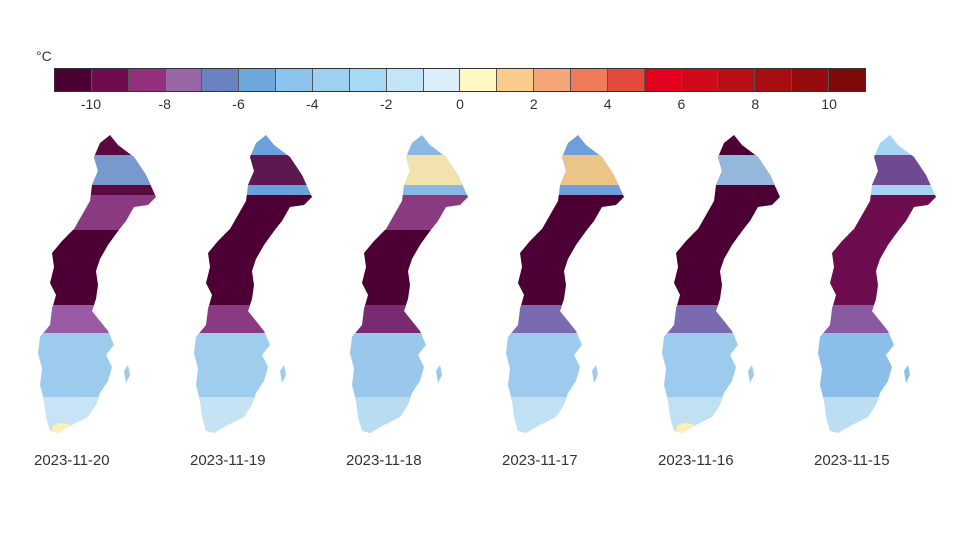  Describe the element at coordinates (696, 460) in the screenshot. I see `map-date-label: 2023-11-16` at that location.